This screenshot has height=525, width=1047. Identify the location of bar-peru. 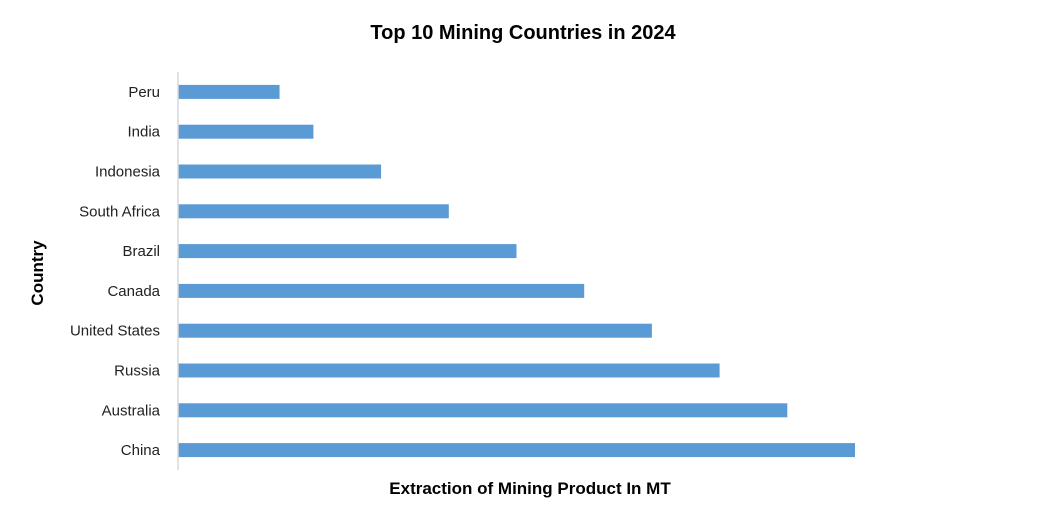
(229, 91).